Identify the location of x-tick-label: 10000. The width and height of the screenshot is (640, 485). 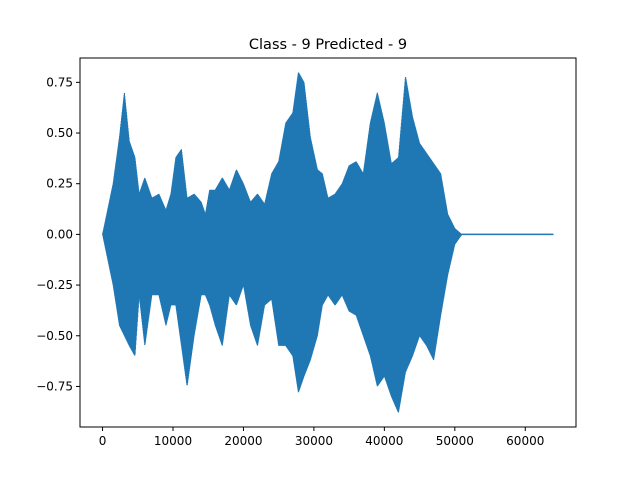
(173, 441).